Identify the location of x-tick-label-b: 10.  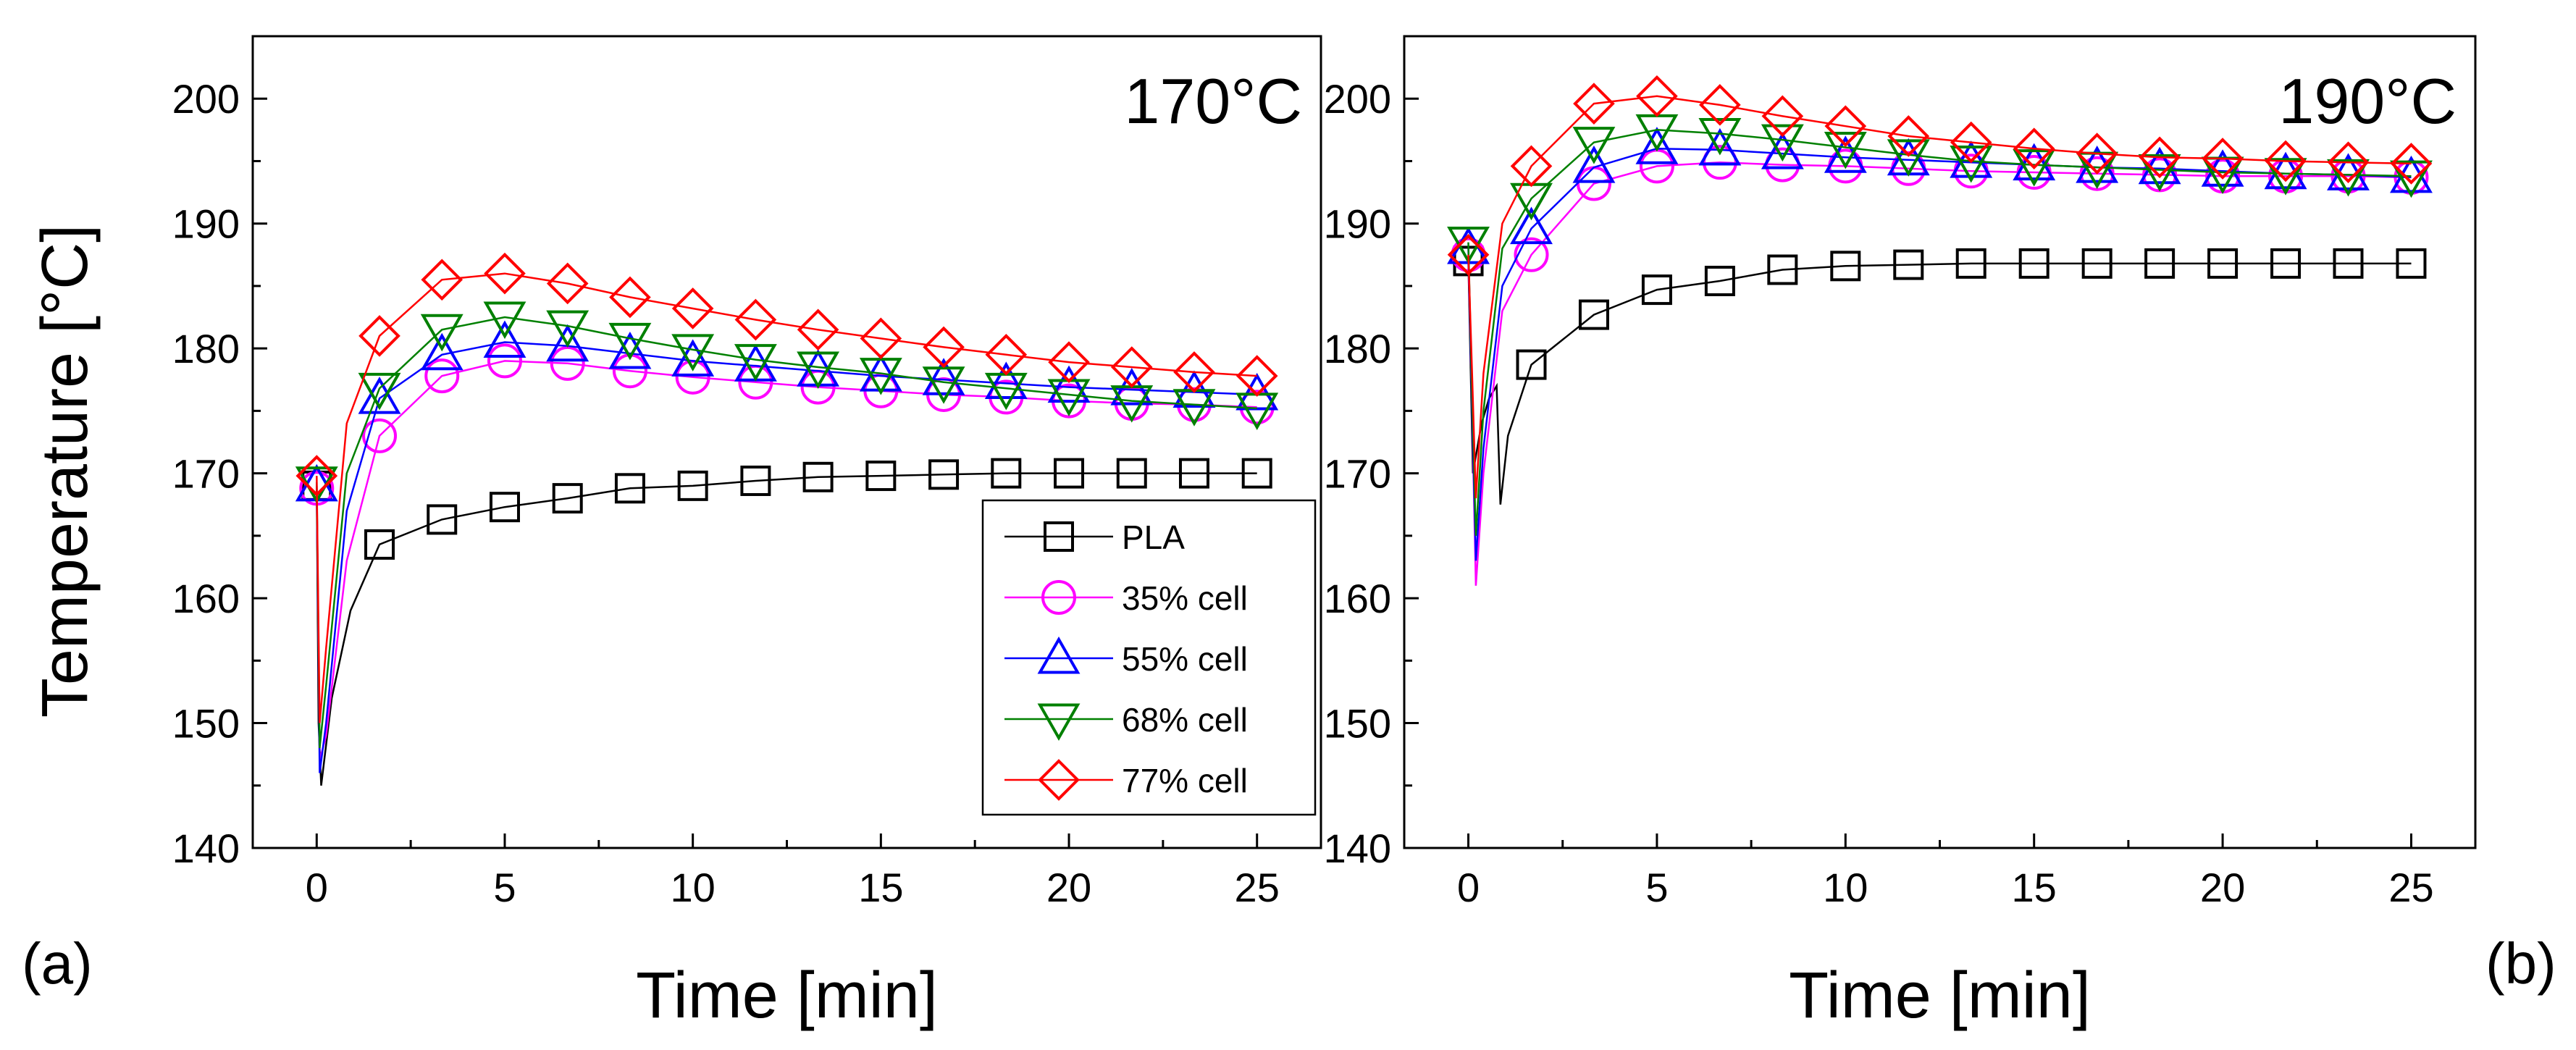
(1845, 887).